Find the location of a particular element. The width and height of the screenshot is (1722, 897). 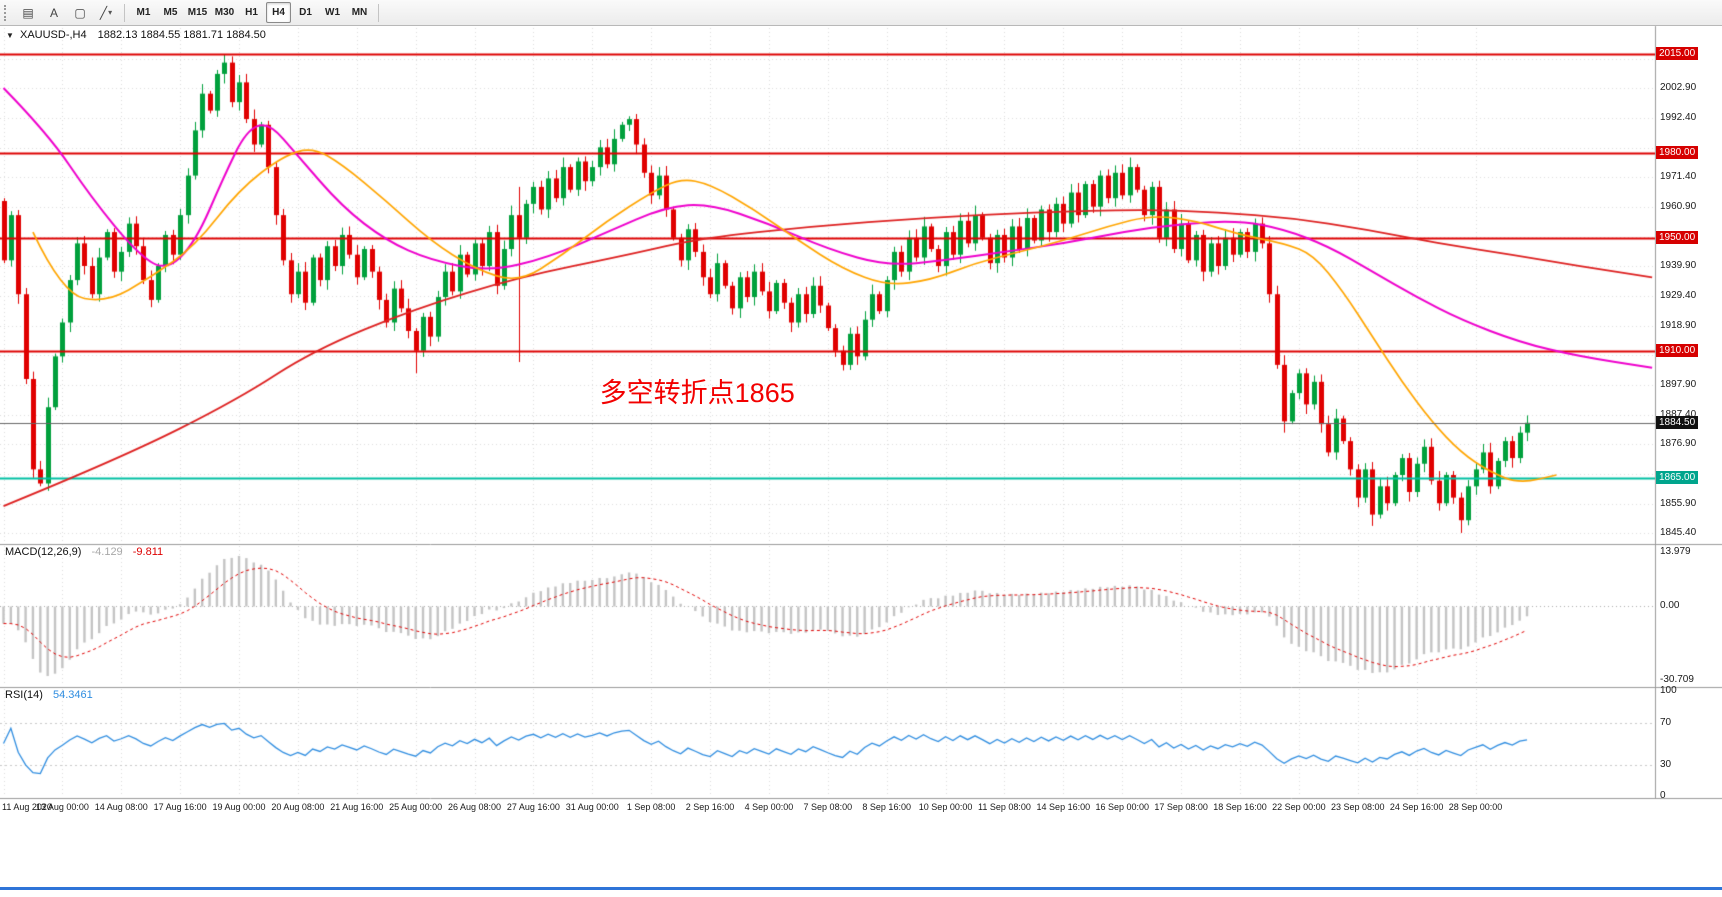

chart-list-icon: ▤ is located at coordinates (28, 12).